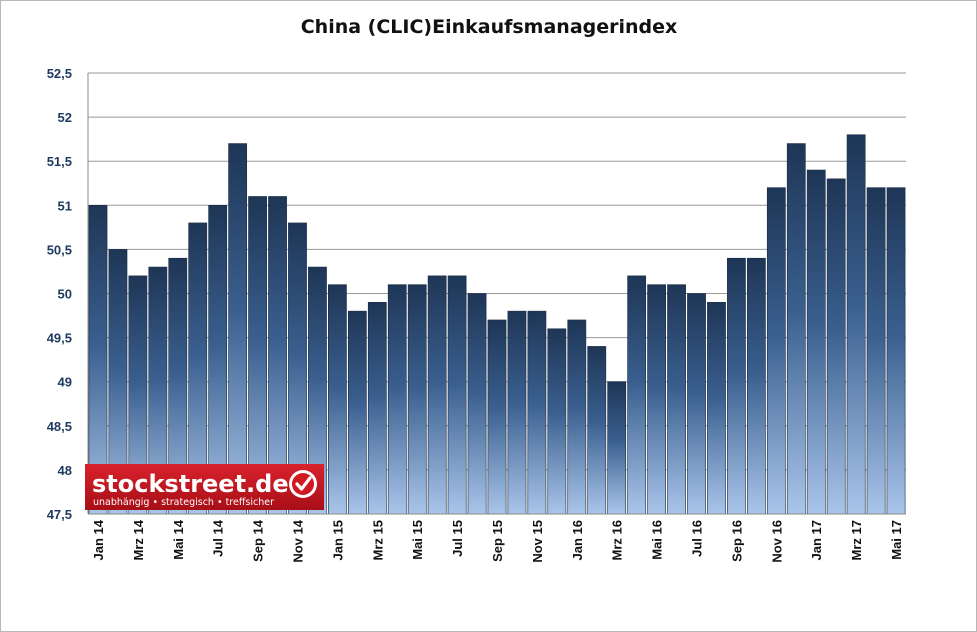 The image size is (977, 632). I want to click on x-tick-label: Nov 16, so click(776, 541).